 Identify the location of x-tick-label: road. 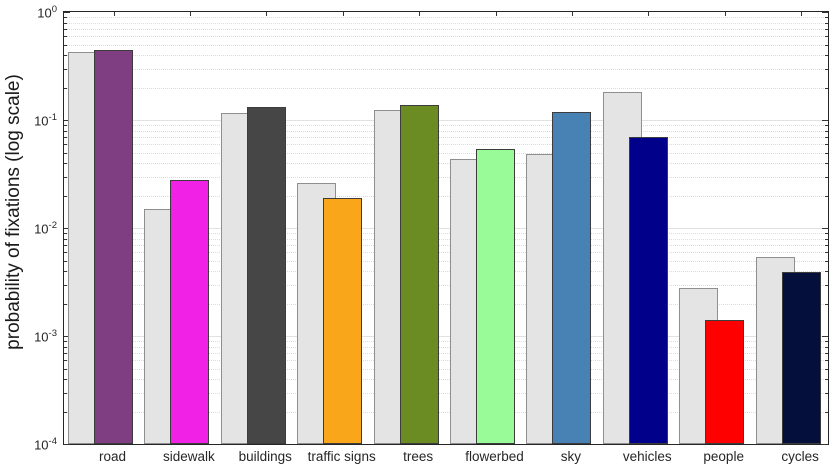
(112, 456).